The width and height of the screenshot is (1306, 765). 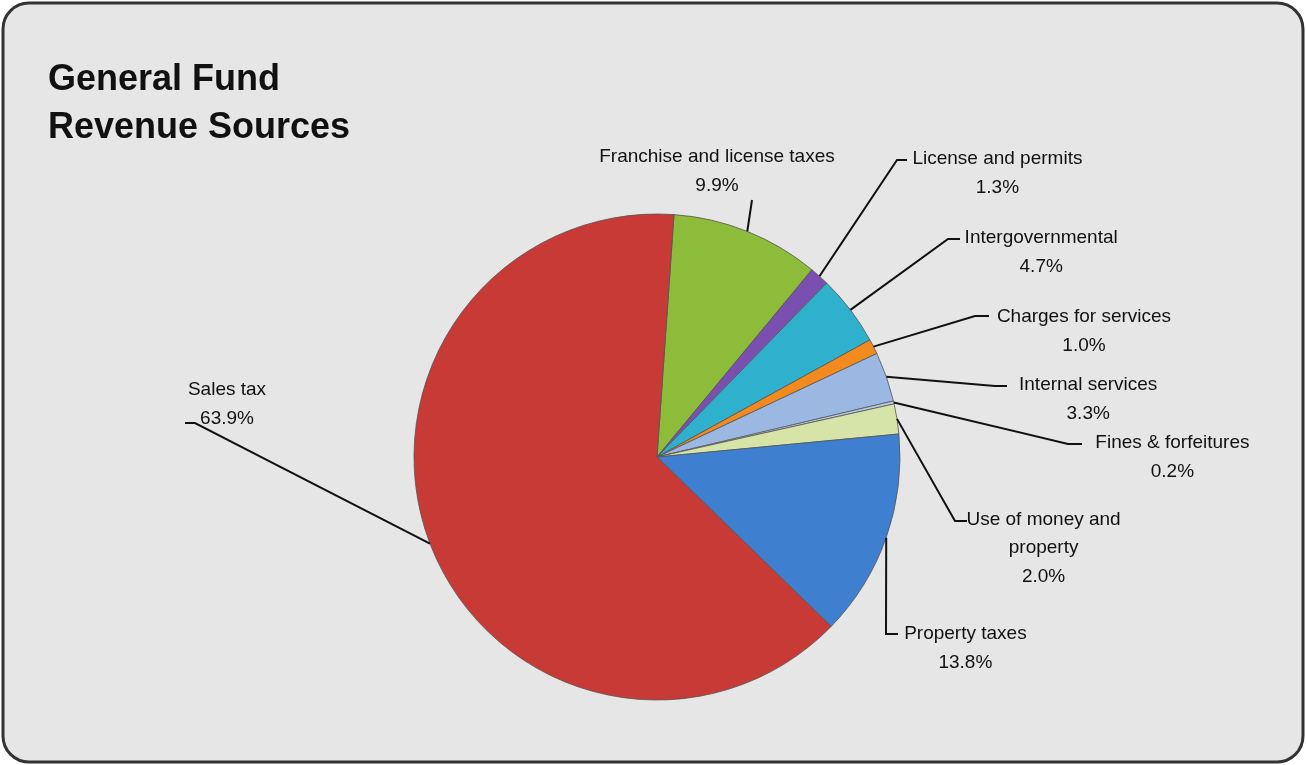 What do you see at coordinates (1172, 470) in the screenshot?
I see `data-label: 0.2%` at bounding box center [1172, 470].